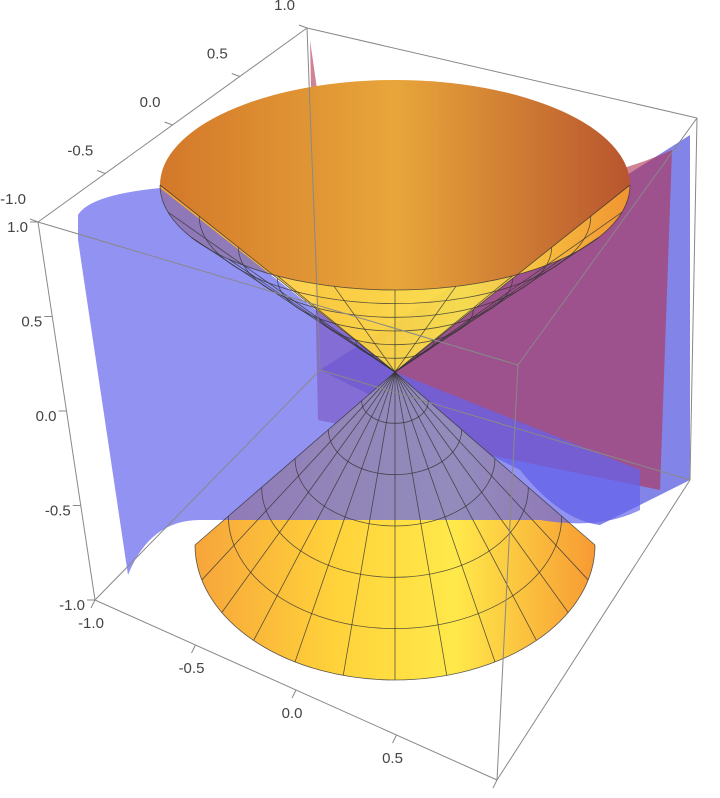 The width and height of the screenshot is (720, 798). Describe the element at coordinates (31, 321) in the screenshot. I see `z-tick-label: 0.5` at that location.